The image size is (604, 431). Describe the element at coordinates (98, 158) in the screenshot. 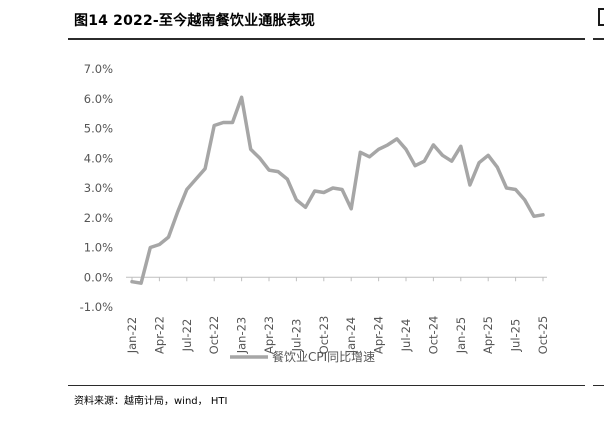

I see `y-tick-label: 4.0%` at that location.